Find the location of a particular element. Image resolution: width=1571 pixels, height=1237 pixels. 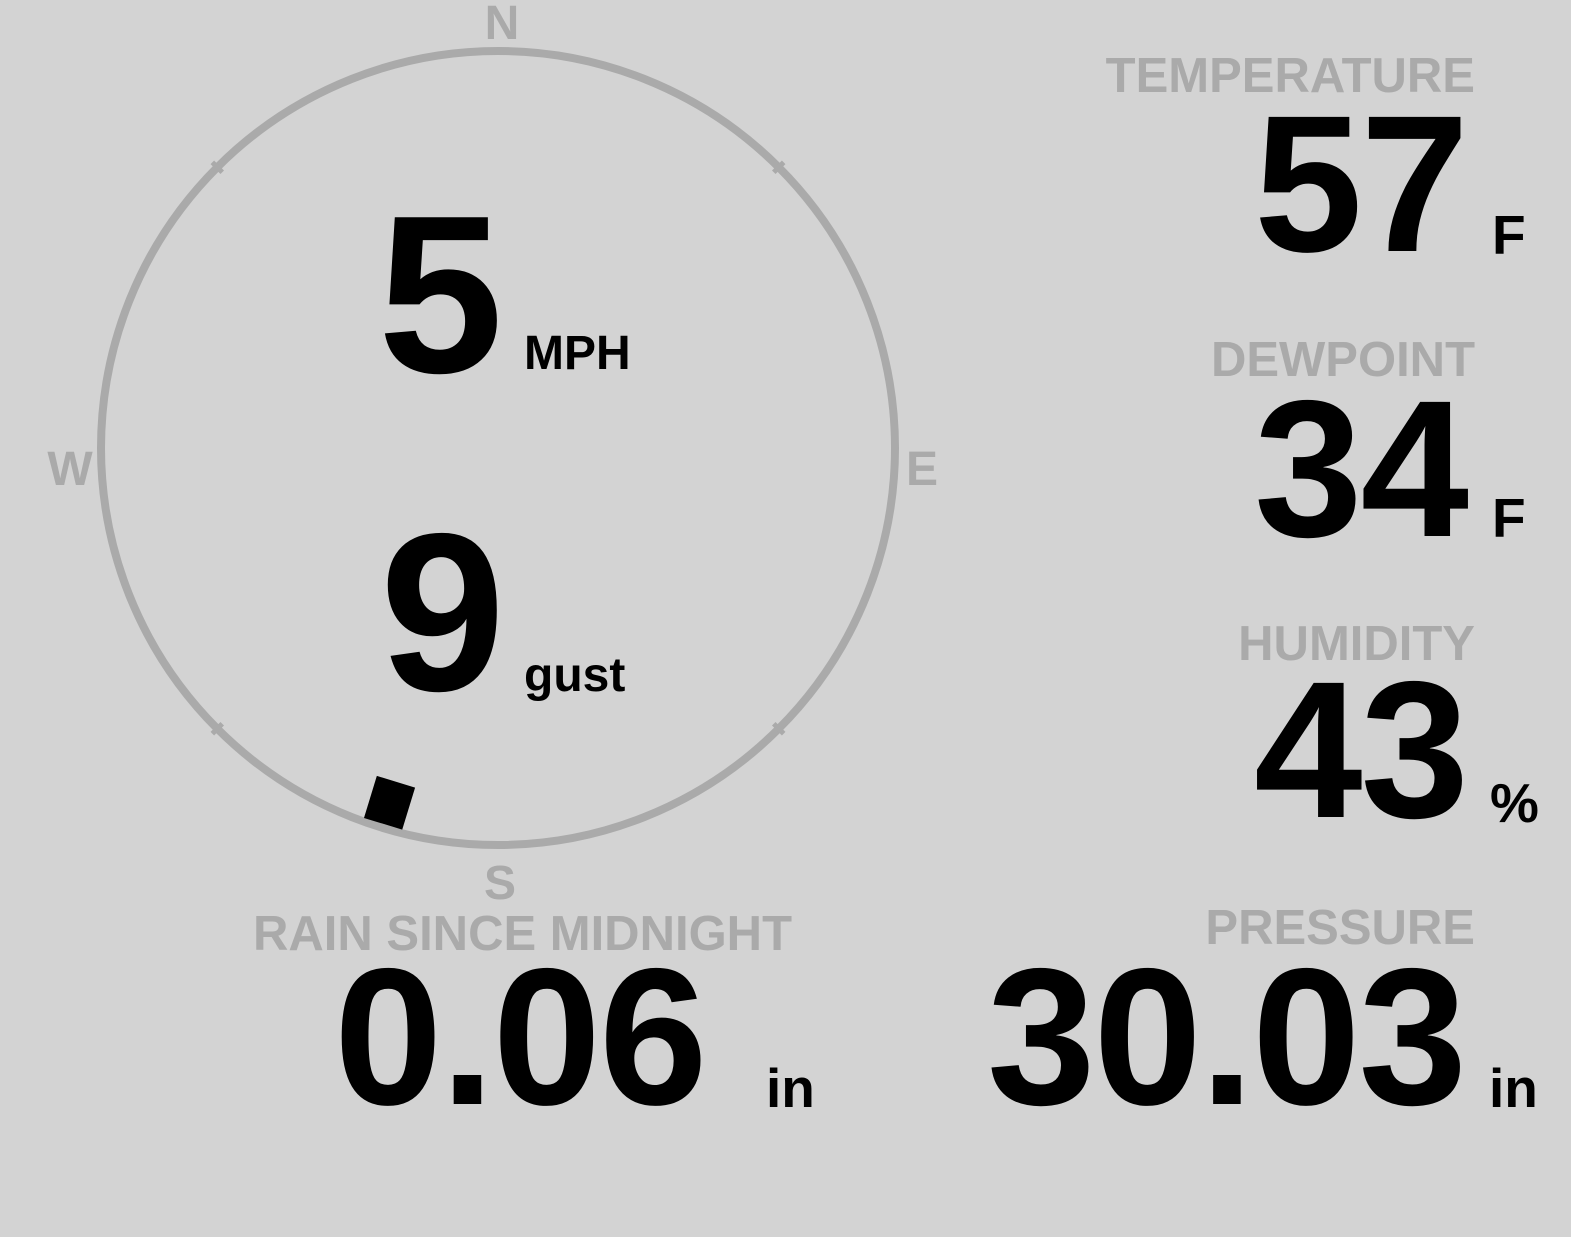

rain-label: RAIN SINCE MIDNIGHT is located at coordinates (522, 934).